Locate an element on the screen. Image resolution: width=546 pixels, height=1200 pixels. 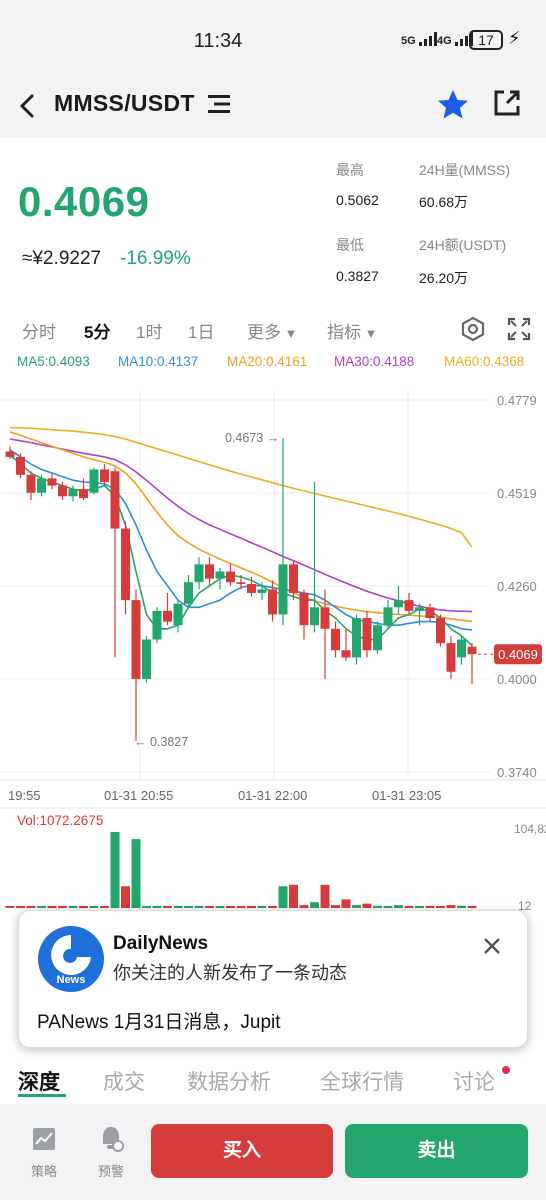
menu-icon is located at coordinates (219, 104).